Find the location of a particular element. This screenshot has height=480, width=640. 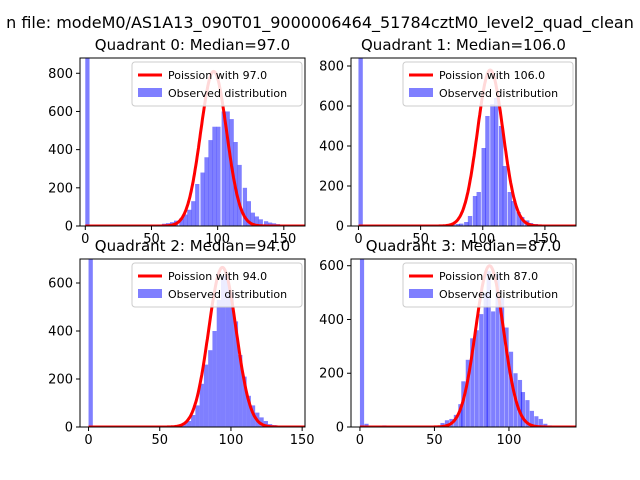

legend: Poission with 97.0 Observed distribution is located at coordinates (217, 84).